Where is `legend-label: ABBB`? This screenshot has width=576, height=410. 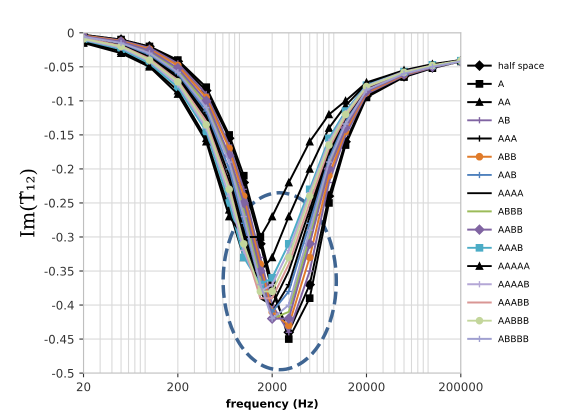 legend-label: ABBB is located at coordinates (510, 211).